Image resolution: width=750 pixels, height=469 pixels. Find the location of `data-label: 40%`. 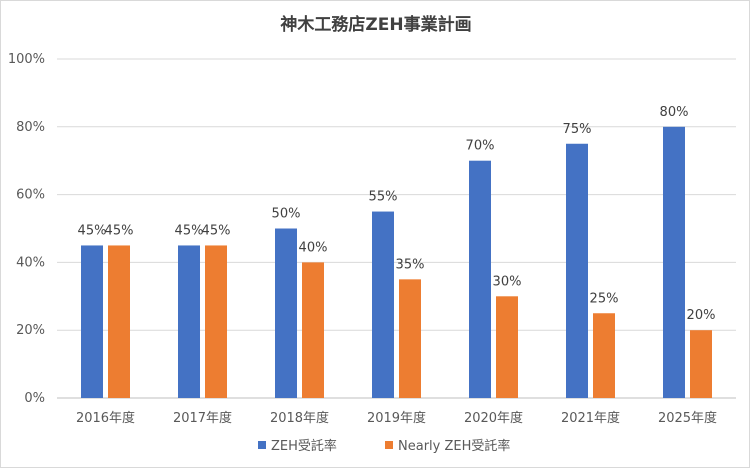

data-label: 40% is located at coordinates (313, 247).